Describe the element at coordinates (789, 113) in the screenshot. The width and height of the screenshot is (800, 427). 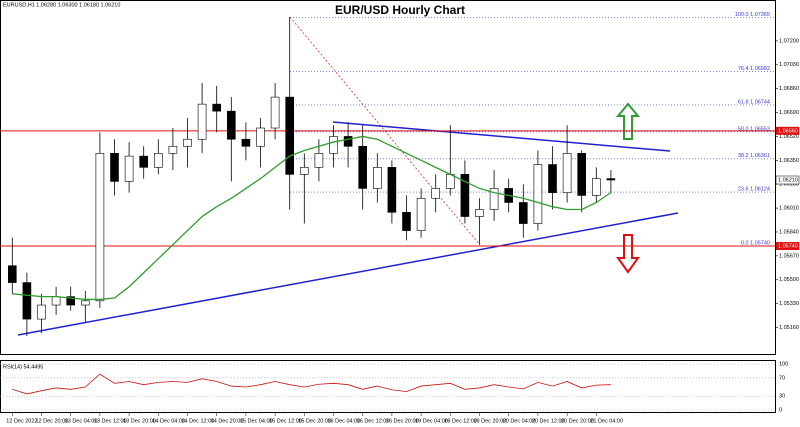
I see `y-tick-label: 1.06690` at that location.